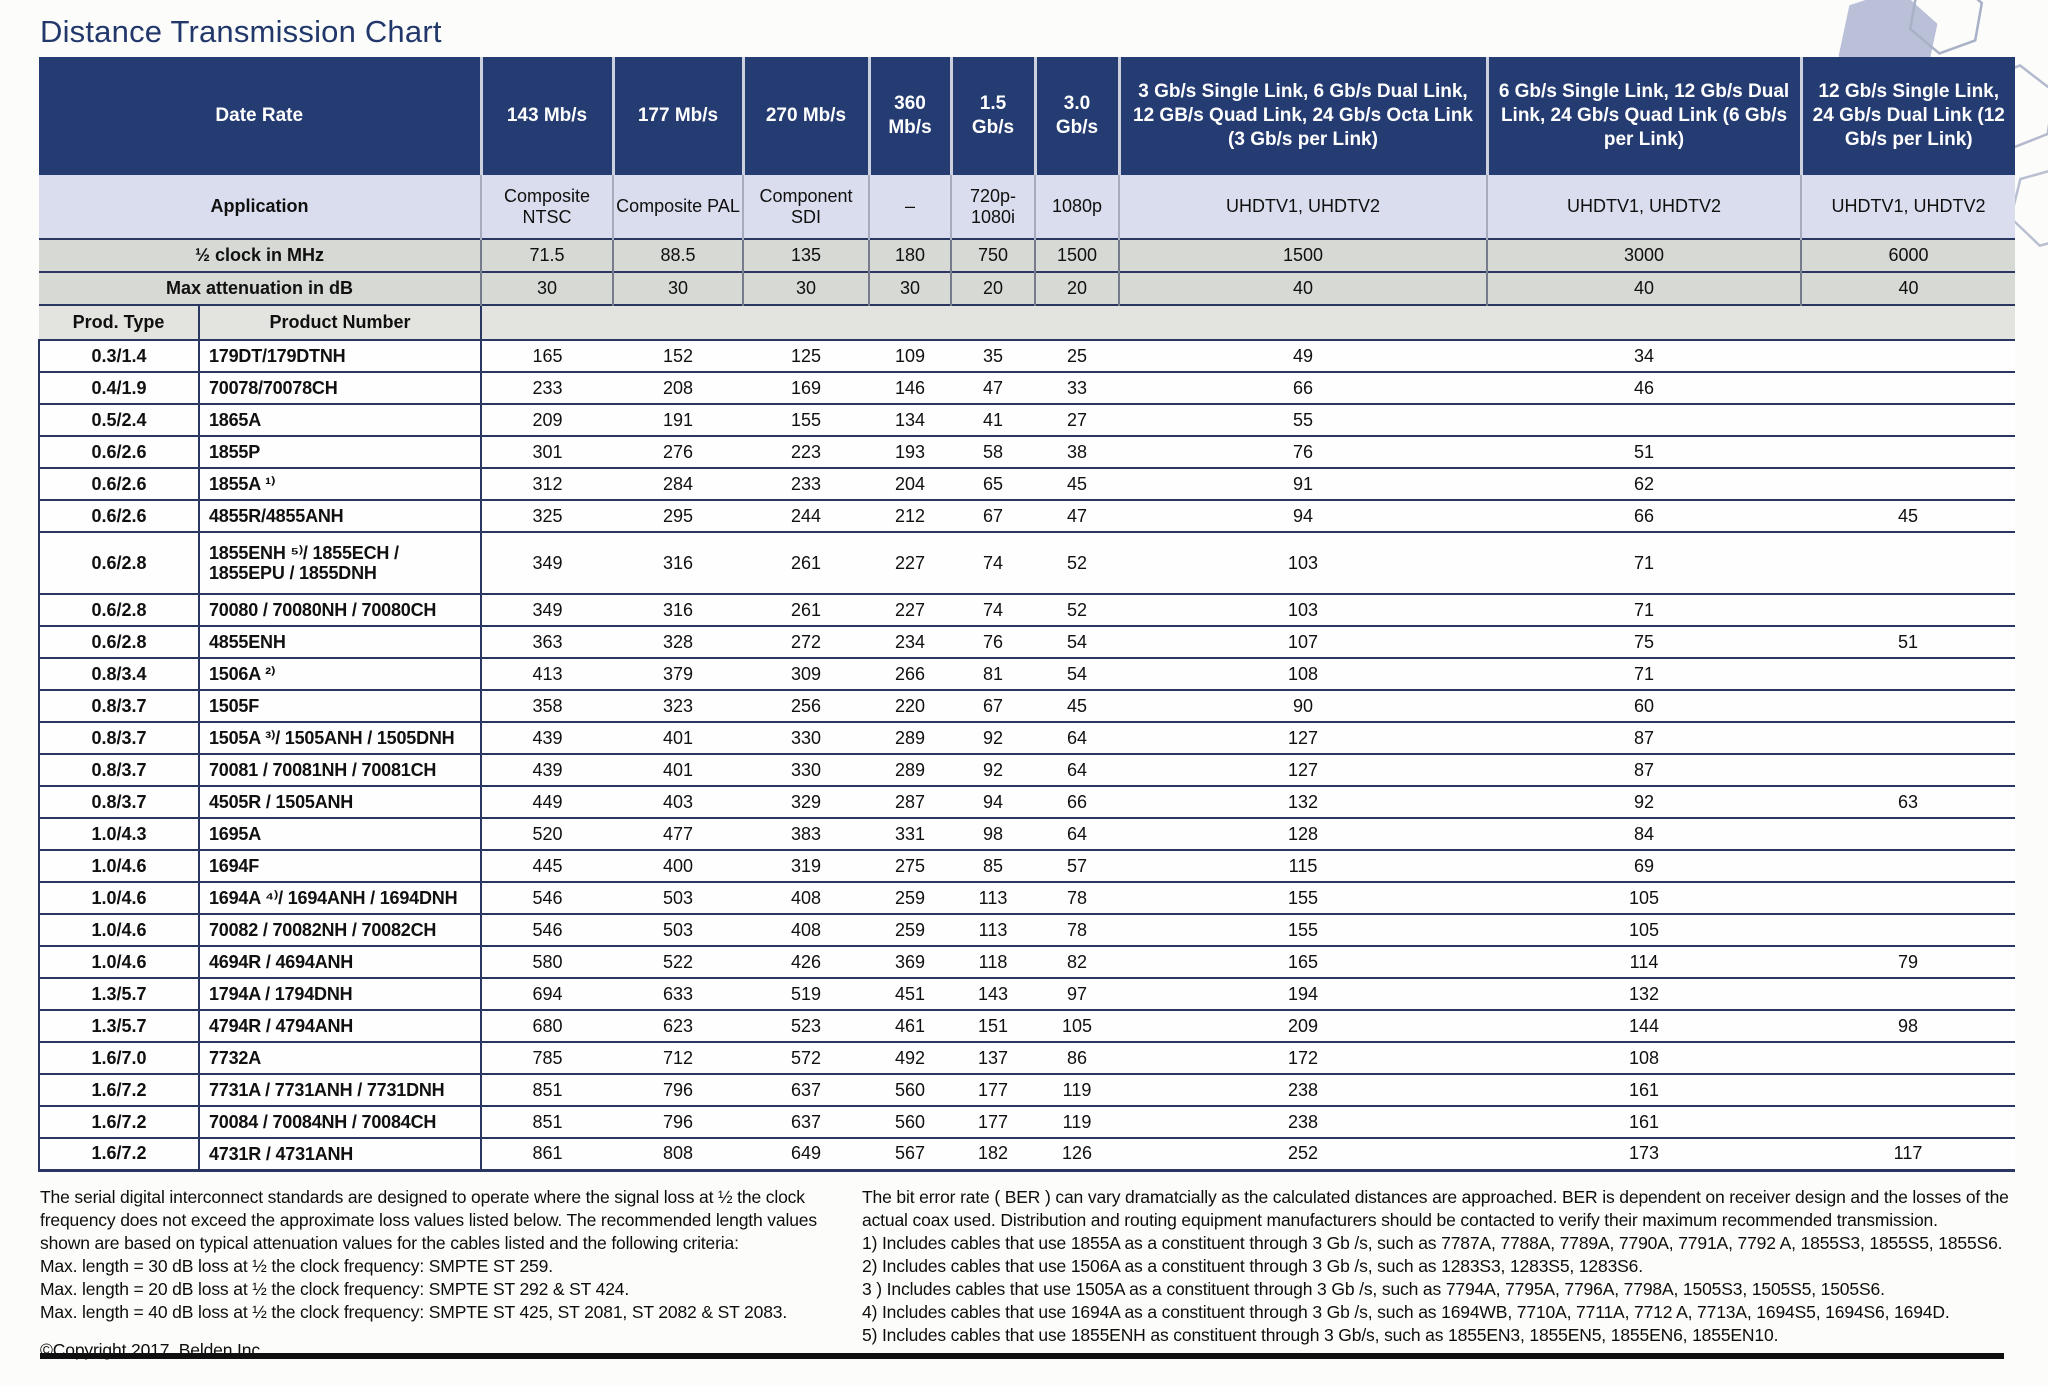 The image size is (2048, 1386). What do you see at coordinates (1303, 961) in the screenshot?
I see `distance-value-cell: 165` at bounding box center [1303, 961].